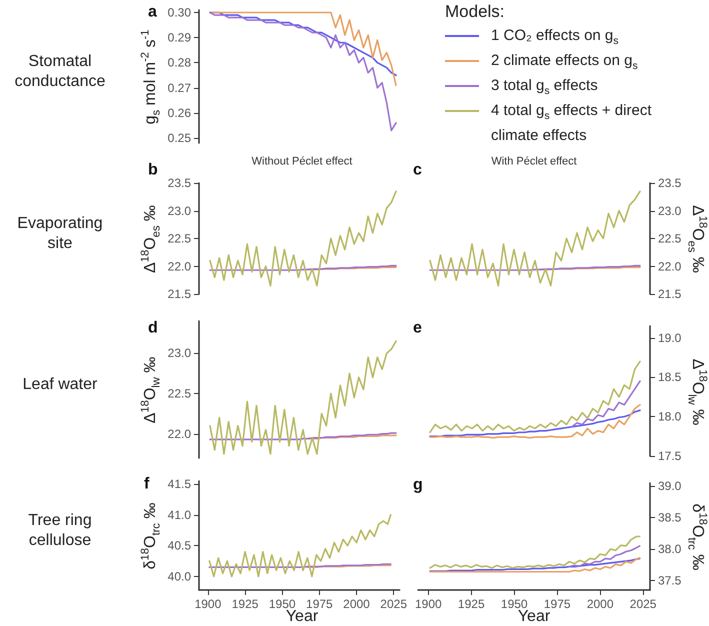 The width and height of the screenshot is (709, 626). Describe the element at coordinates (180, 37) in the screenshot. I see `y-tick-label: 0.29` at that location.